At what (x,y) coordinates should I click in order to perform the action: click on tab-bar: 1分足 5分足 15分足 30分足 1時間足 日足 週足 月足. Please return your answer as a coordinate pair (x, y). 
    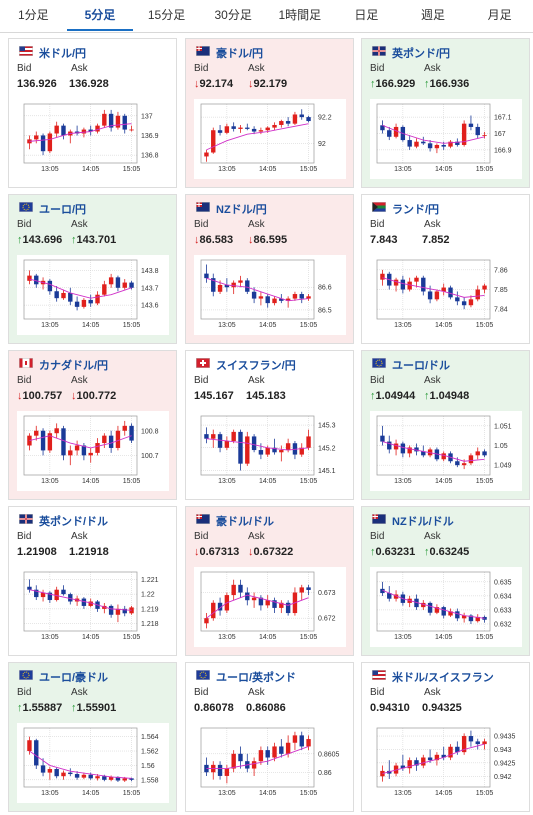
    Looking at the image, I should click on (266, 16).